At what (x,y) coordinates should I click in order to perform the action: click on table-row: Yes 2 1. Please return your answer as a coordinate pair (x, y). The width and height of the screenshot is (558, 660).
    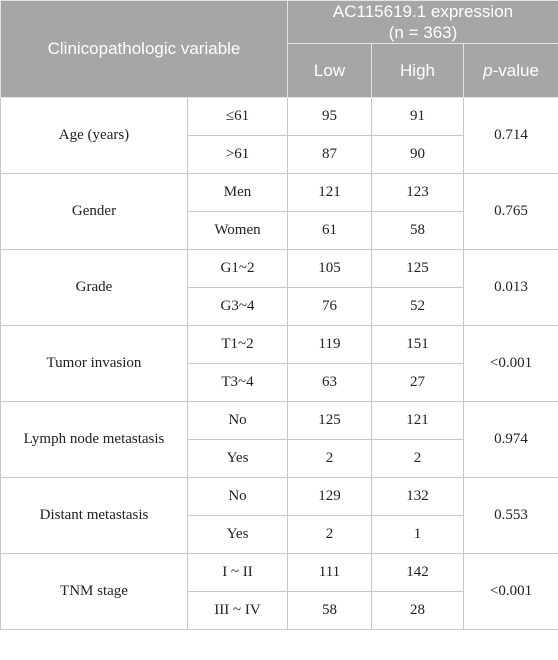
    Looking at the image, I should click on (279, 534).